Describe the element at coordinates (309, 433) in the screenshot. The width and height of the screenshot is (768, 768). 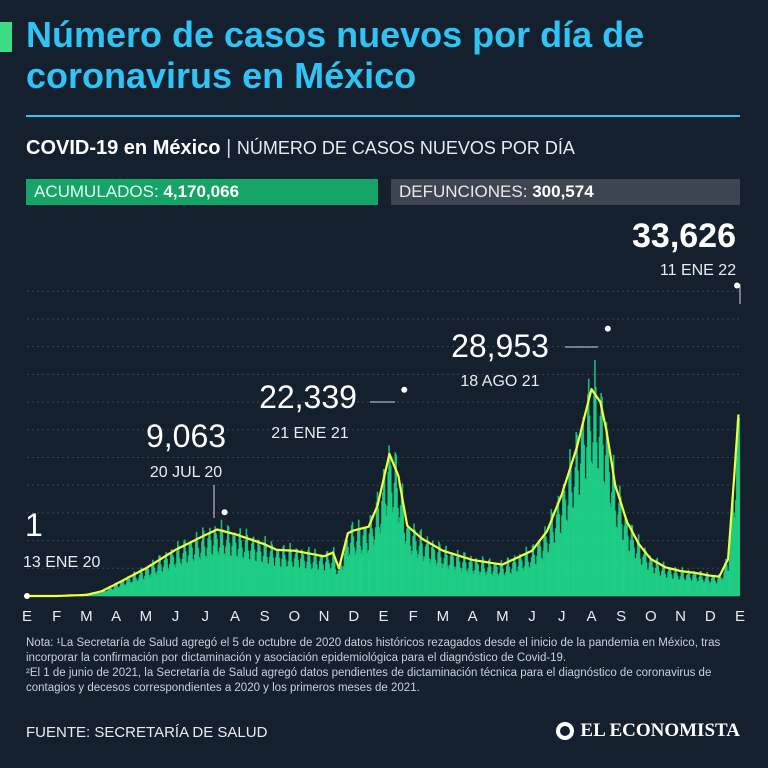
I see `annotation-date: 21 ENE 21` at that location.